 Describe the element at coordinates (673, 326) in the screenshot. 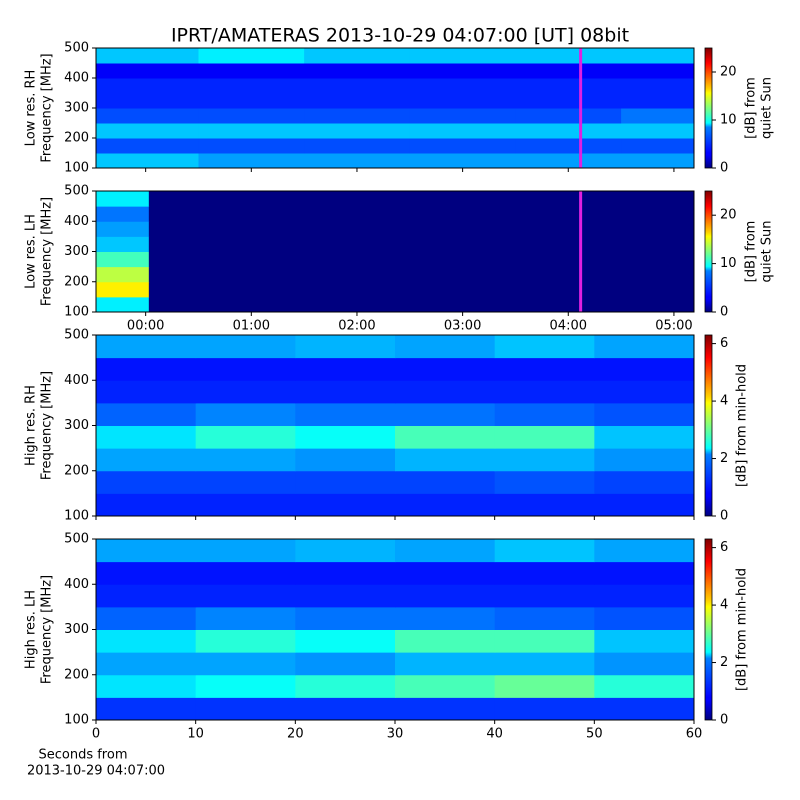

I see `x-tick-label: 05:00` at that location.